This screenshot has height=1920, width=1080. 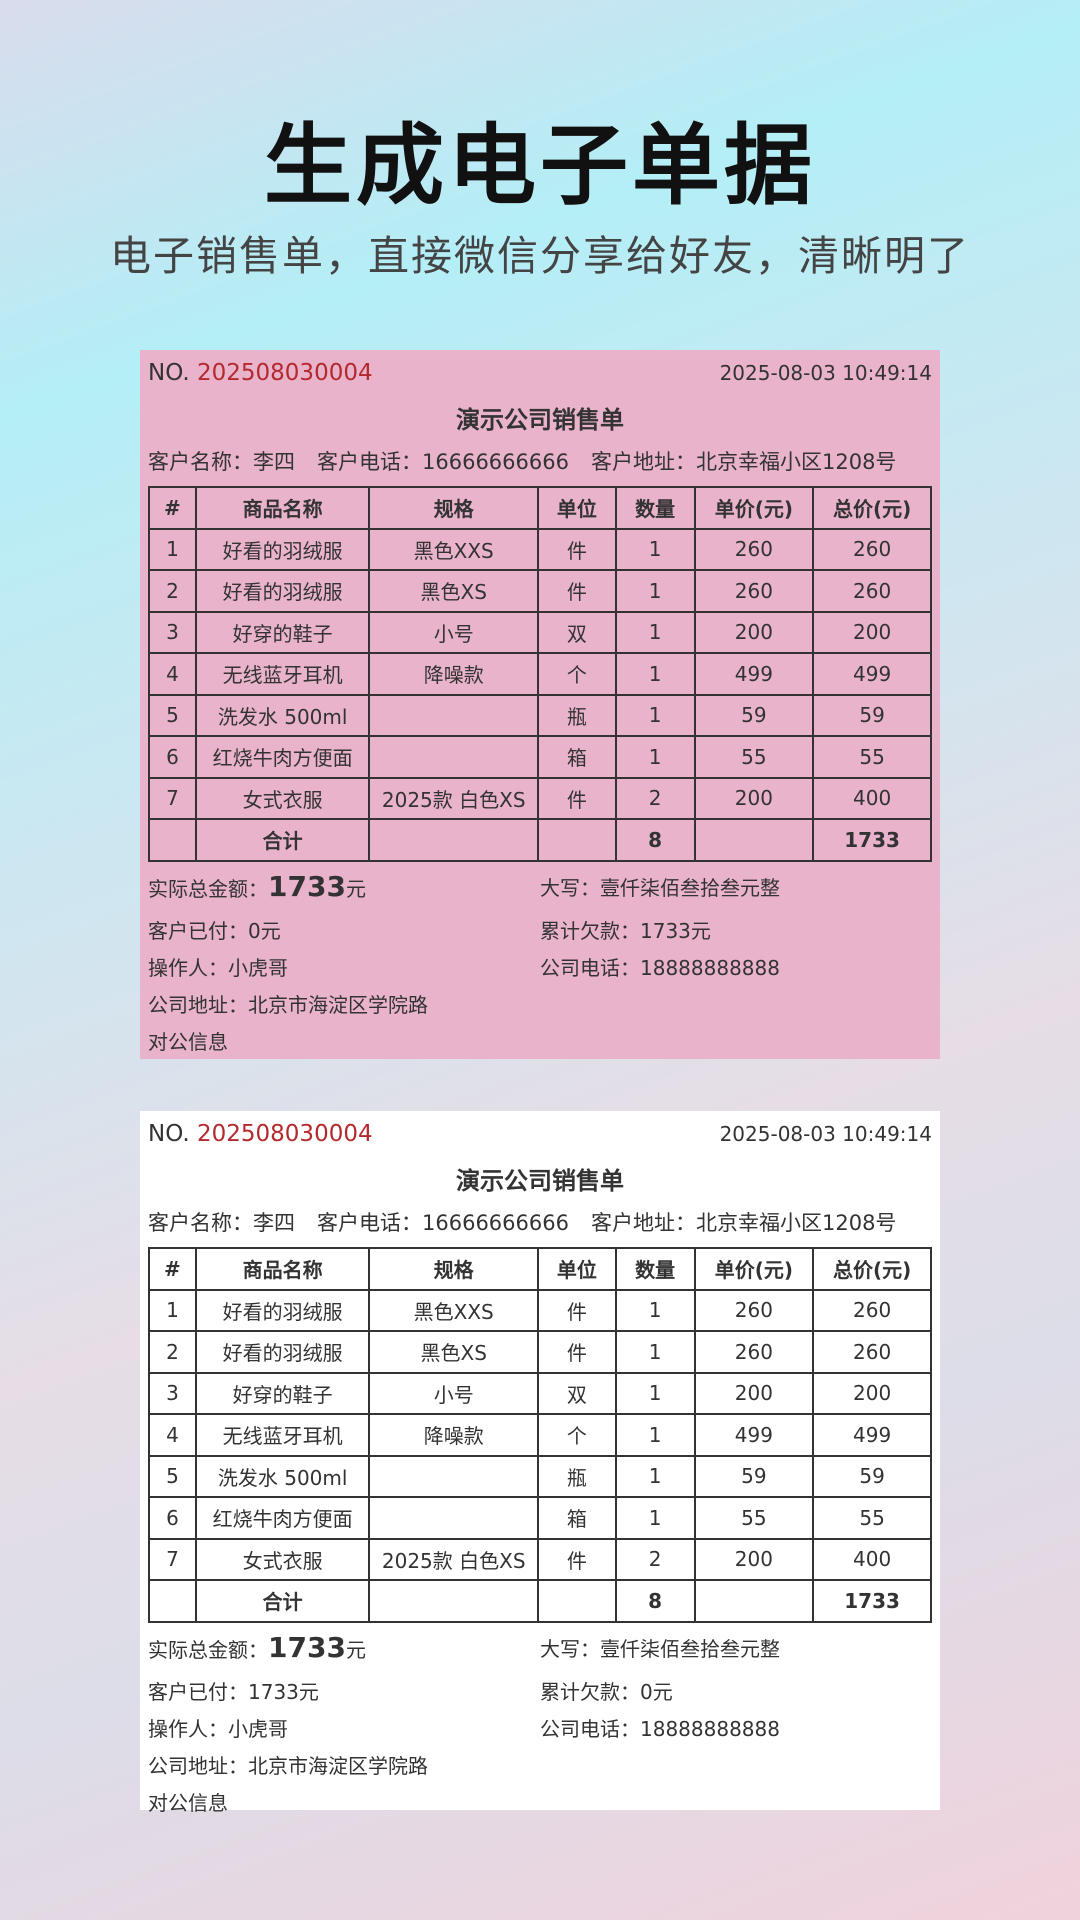 I want to click on total-cell: 1733, so click(x=872, y=1601).